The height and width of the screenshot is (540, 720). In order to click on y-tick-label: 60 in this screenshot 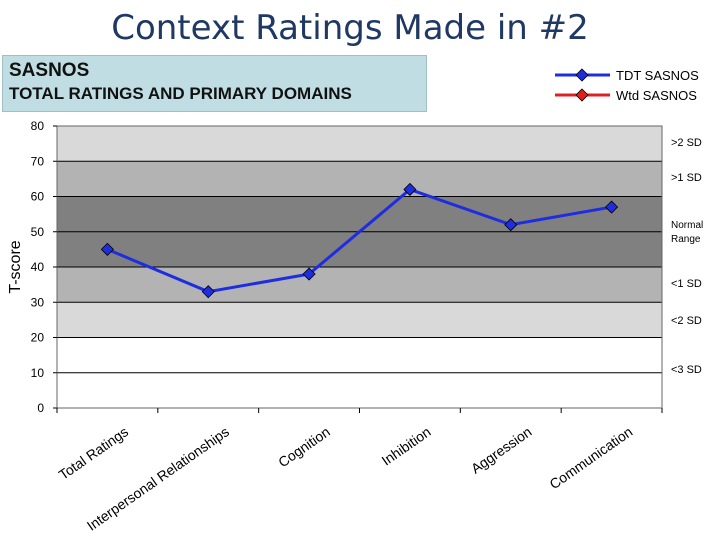, I will do `click(38, 197)`.